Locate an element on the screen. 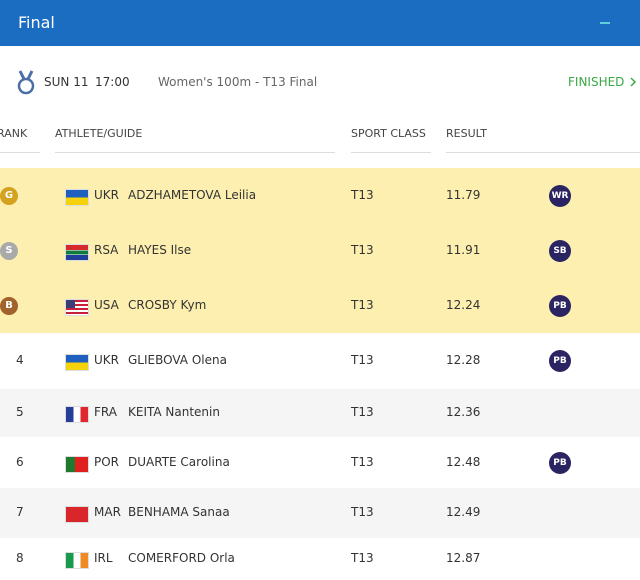 This screenshot has width=640, height=580. medal: S is located at coordinates (9, 250).